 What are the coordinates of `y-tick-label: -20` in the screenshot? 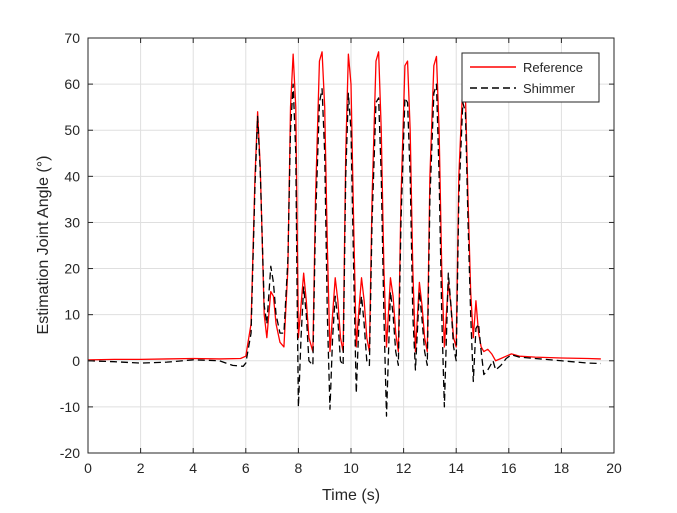 It's located at (70, 453).